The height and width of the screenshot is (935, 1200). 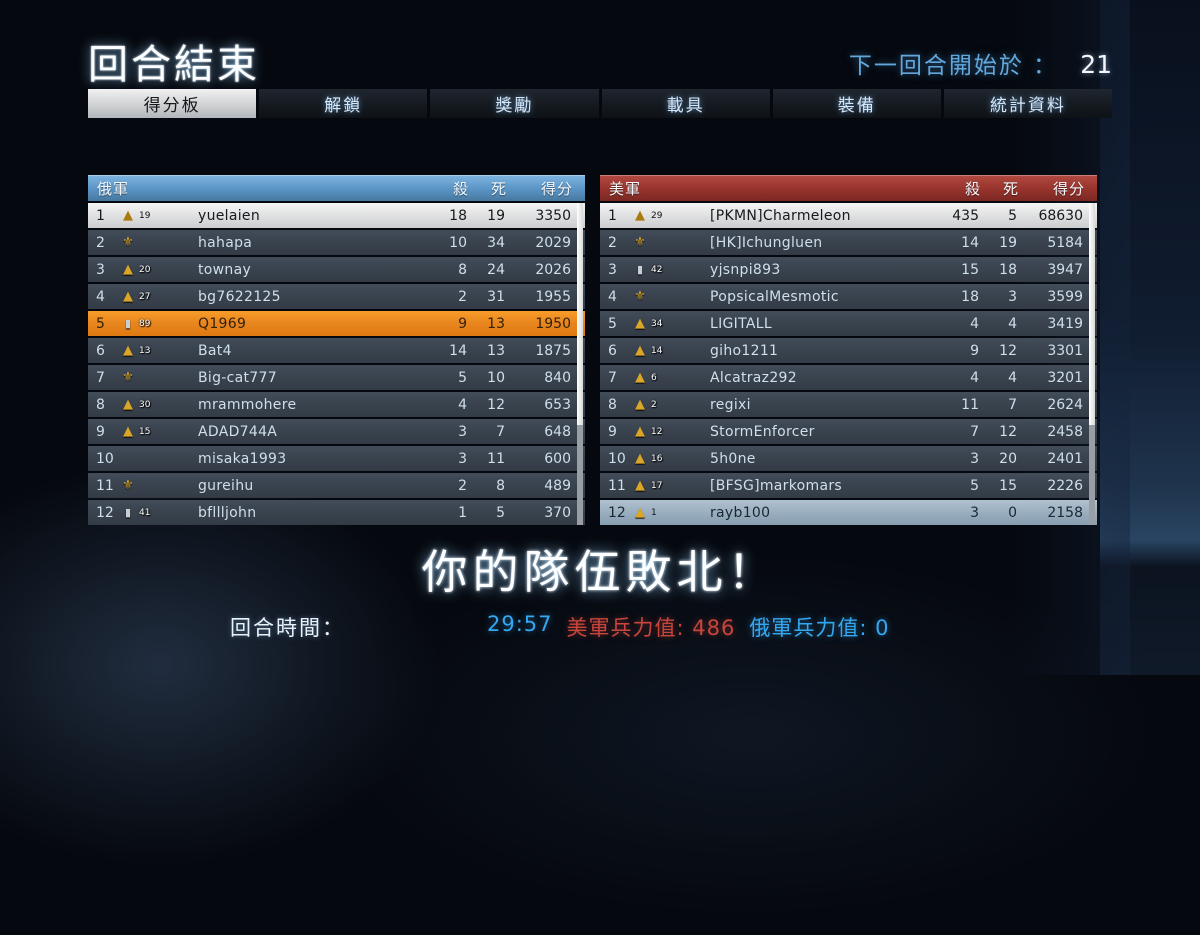 I want to click on player-row: 10 ▲ 16 5h0ne 3 20 2401, so click(x=848, y=458).